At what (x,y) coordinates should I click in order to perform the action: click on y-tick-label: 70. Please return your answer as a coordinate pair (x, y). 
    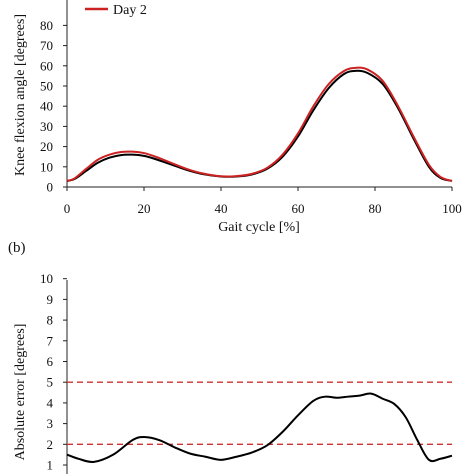
    Looking at the image, I should click on (46, 45).